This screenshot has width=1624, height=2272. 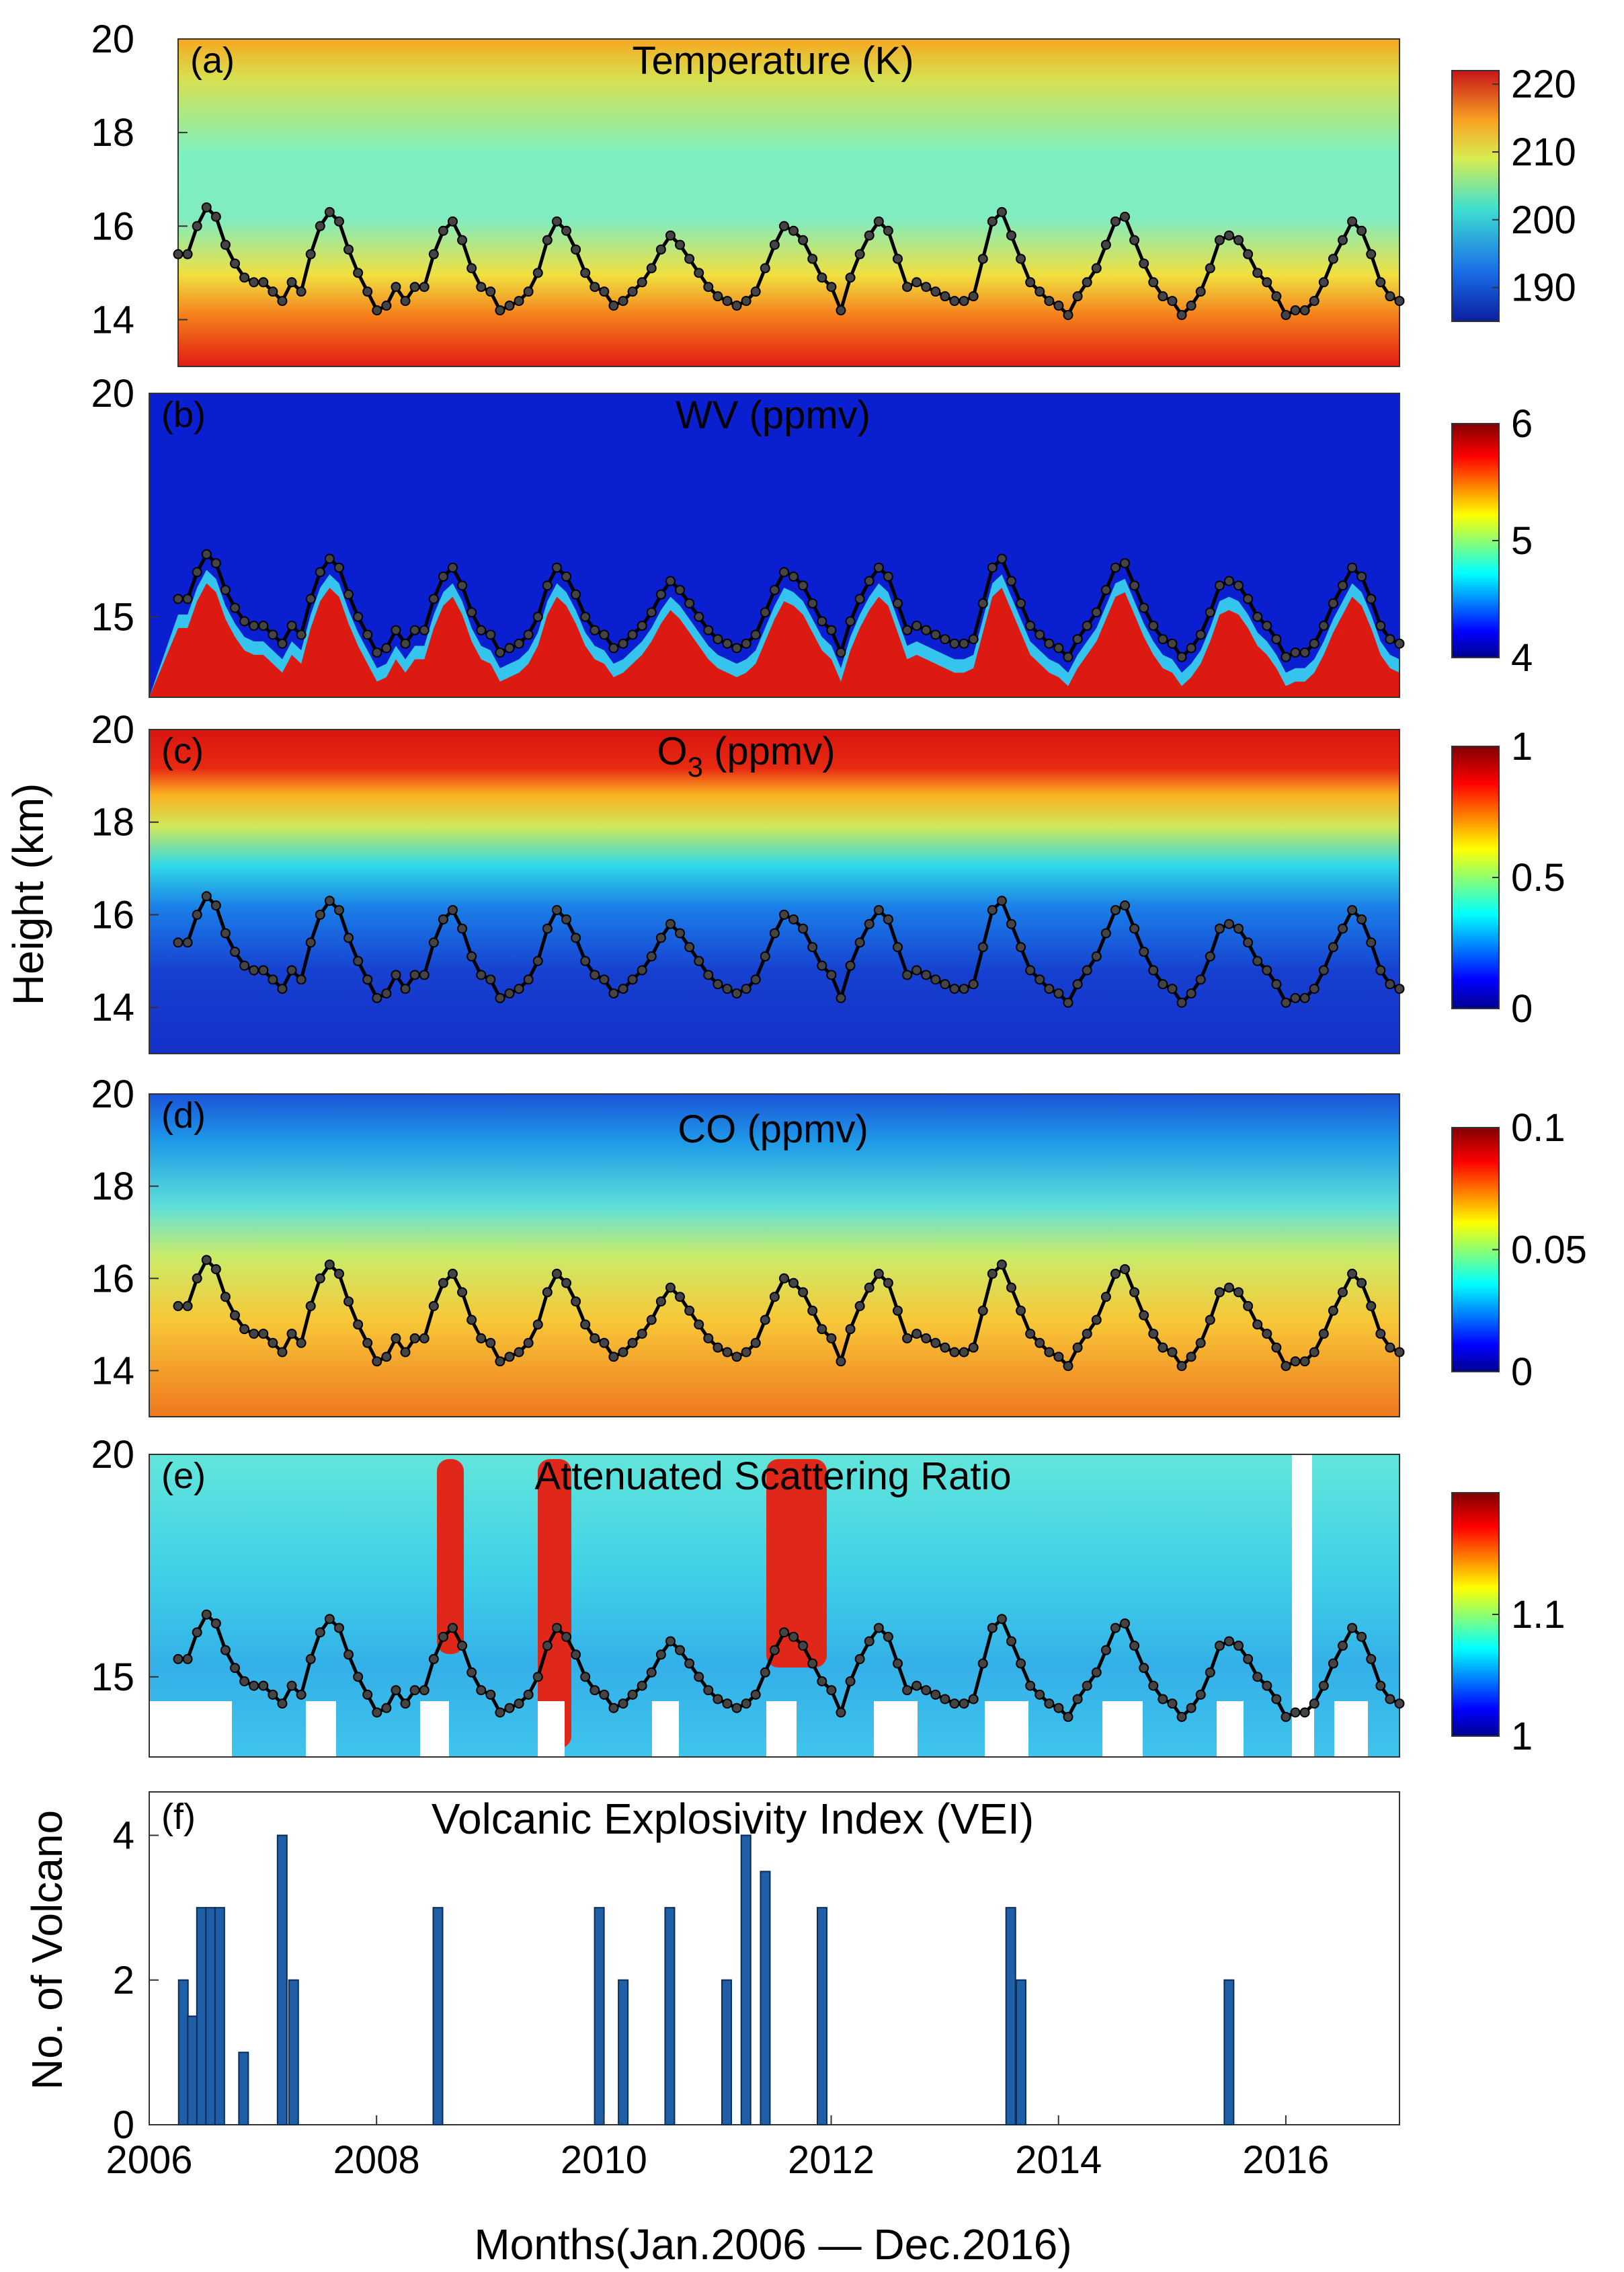 I want to click on missing-data-block, so click(x=1351, y=1729).